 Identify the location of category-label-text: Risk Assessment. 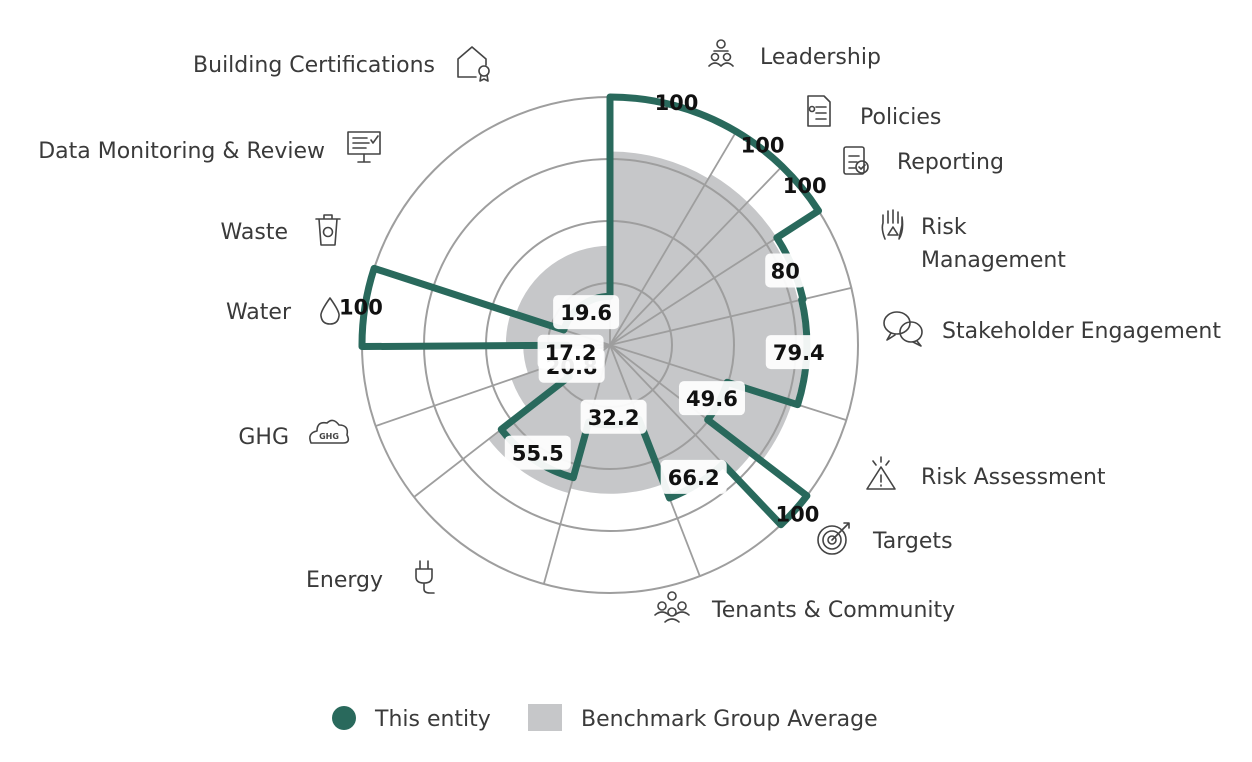
(1013, 477).